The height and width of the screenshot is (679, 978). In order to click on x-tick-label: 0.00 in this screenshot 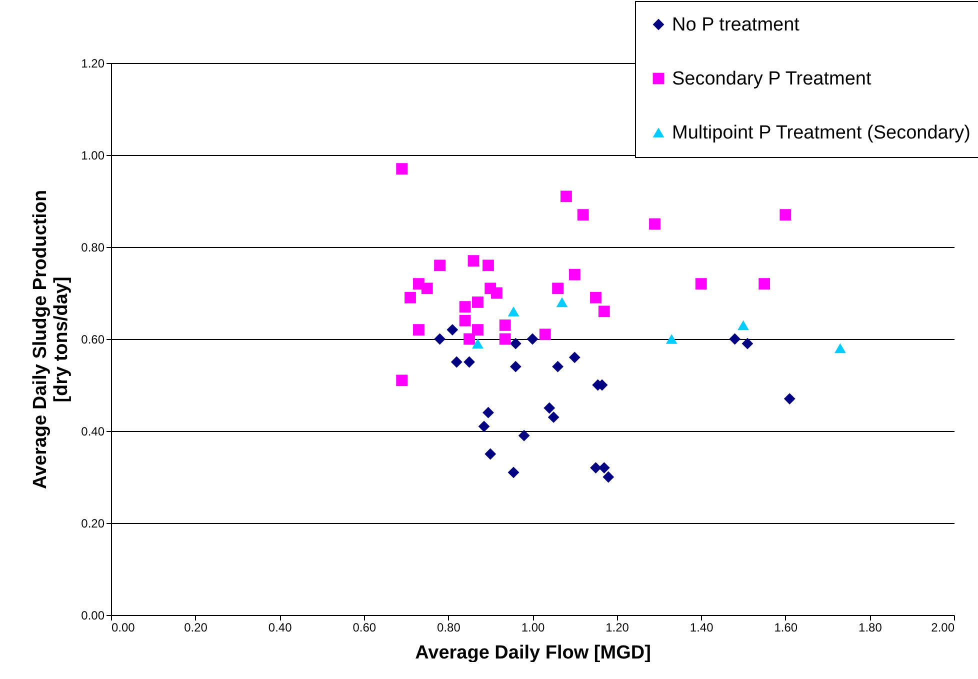, I will do `click(124, 627)`.